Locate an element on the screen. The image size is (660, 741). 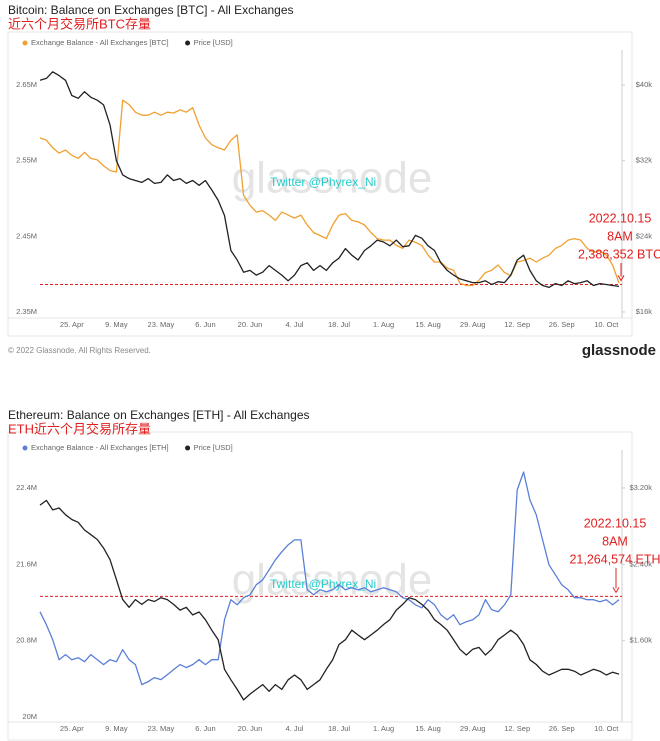
y2-tick-label: $16k is located at coordinates (644, 311).